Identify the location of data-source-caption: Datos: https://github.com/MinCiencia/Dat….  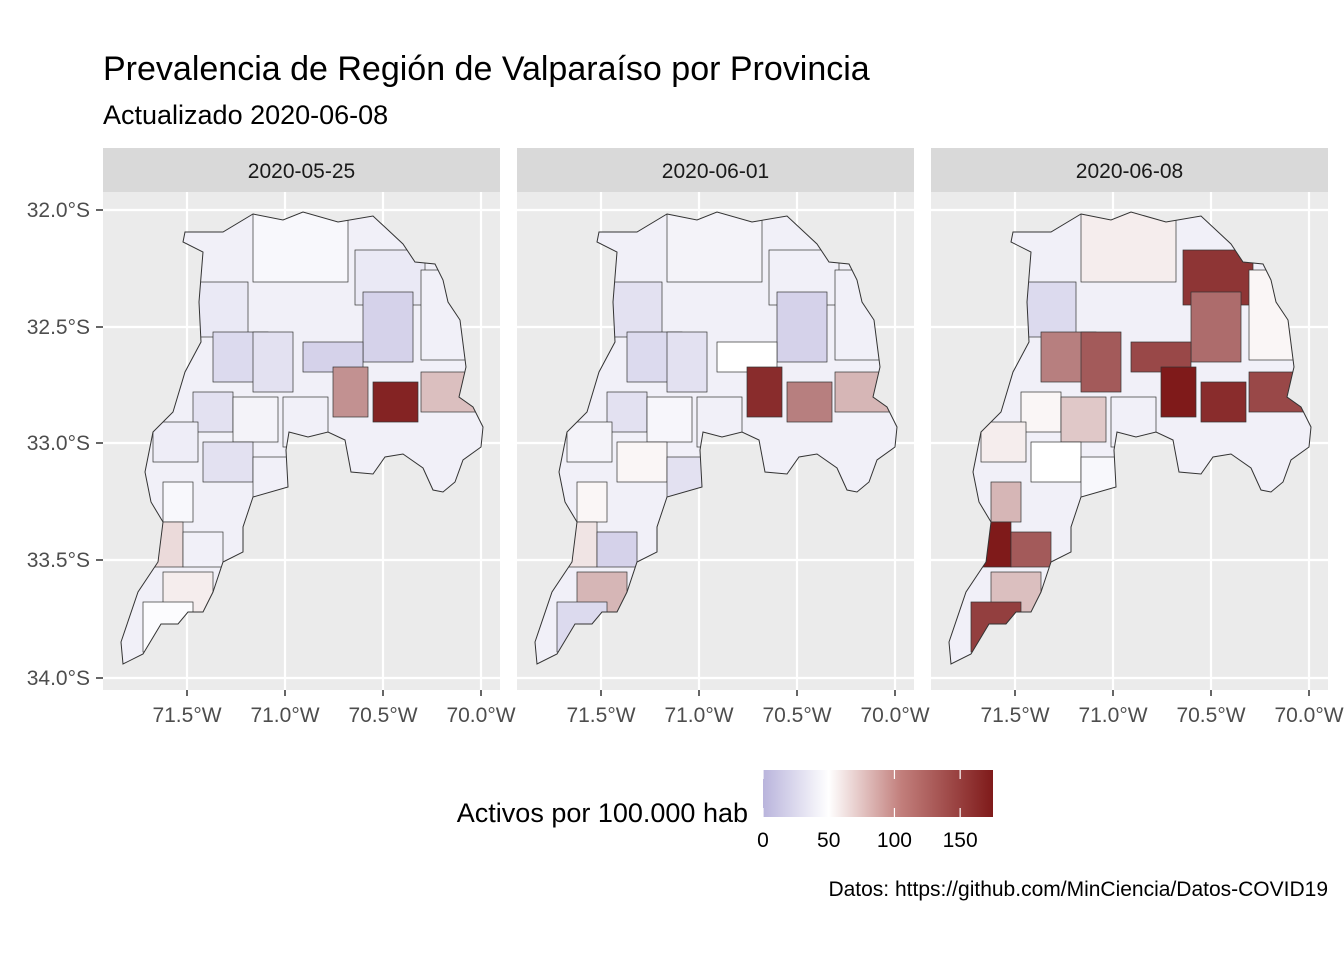
(1078, 889).